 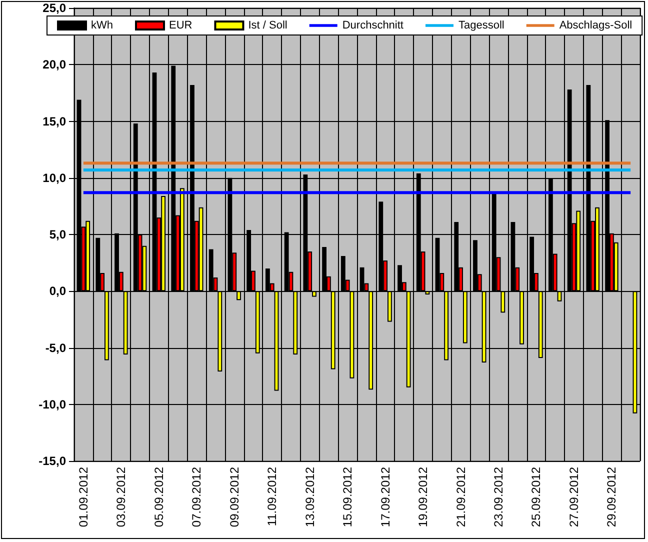 I want to click on x-tick-label: 03.09.2012, so click(x=121, y=497).